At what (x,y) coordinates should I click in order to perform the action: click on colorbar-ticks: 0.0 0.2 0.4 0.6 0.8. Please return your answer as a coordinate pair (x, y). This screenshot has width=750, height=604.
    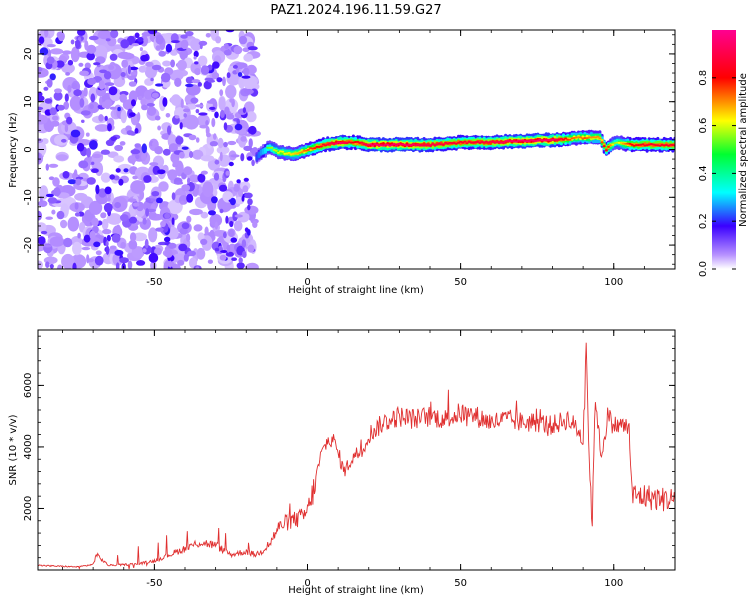
    Looking at the image, I should click on (717, 173).